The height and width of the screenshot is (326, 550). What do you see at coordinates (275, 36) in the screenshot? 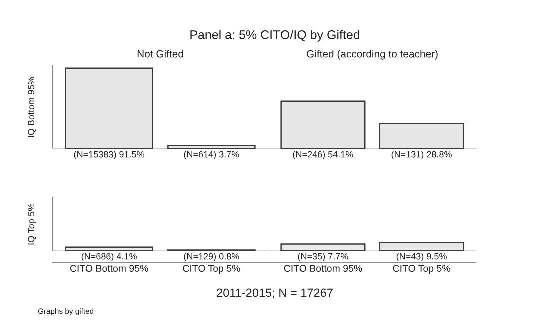
I see `text: Panel a: 5% CITO/IQ by Gifted` at bounding box center [275, 36].